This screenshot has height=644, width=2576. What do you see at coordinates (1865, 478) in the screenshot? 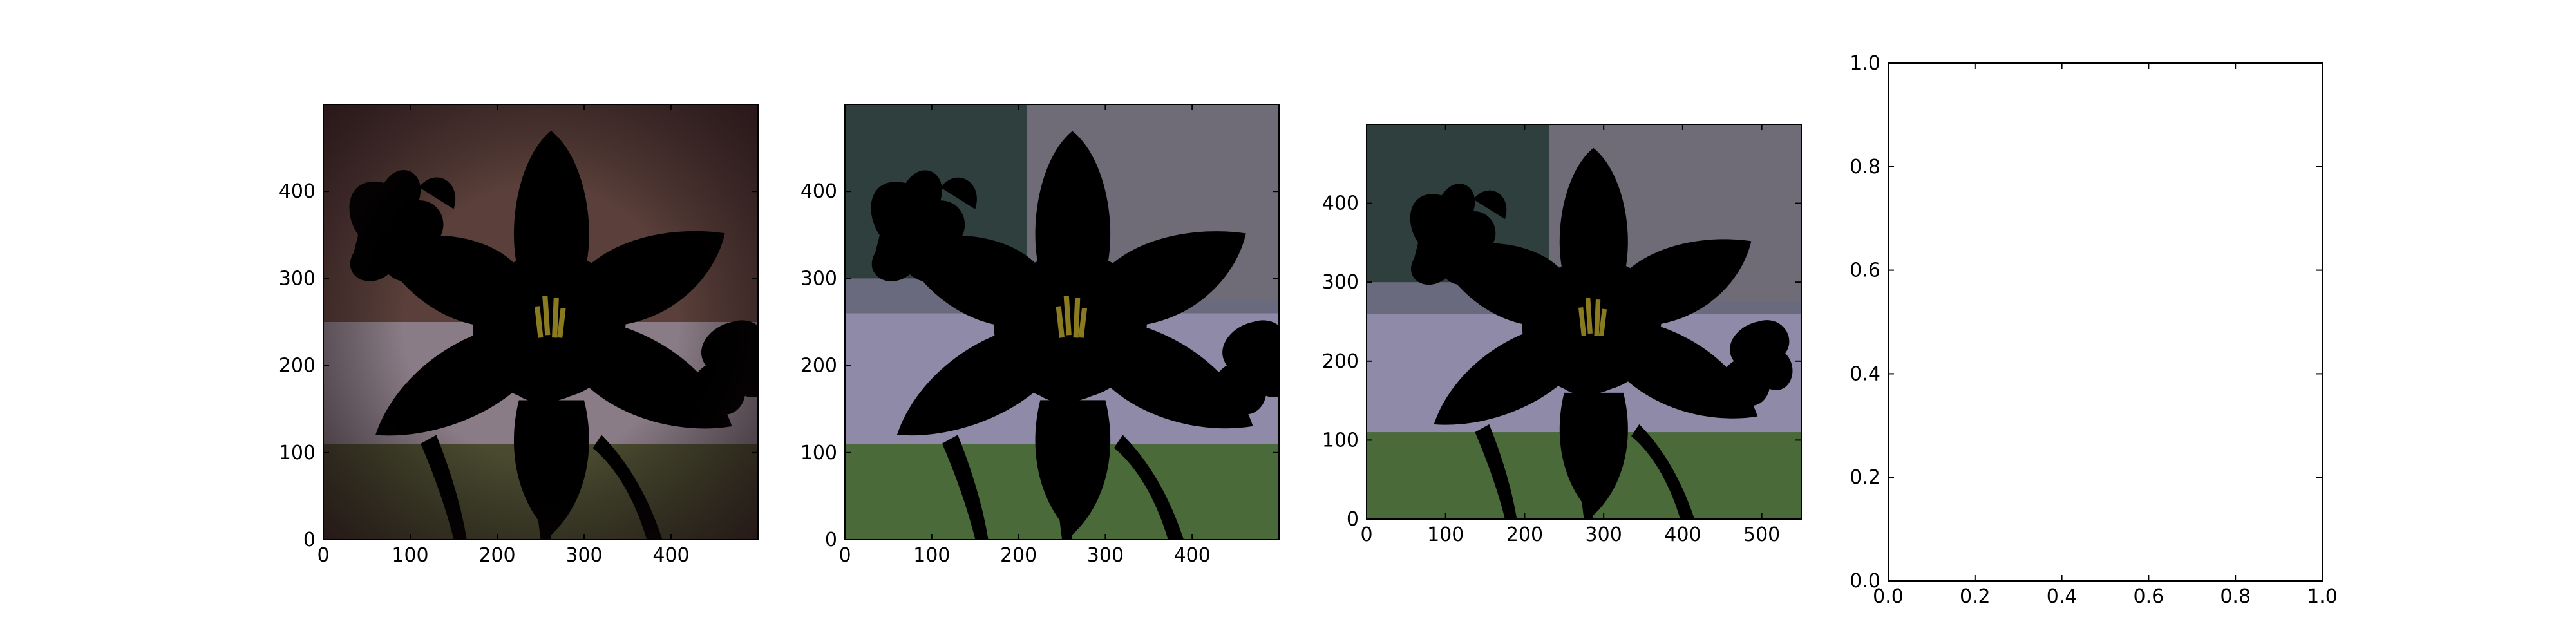
I see `y-tick-label: 0.2` at bounding box center [1865, 478].